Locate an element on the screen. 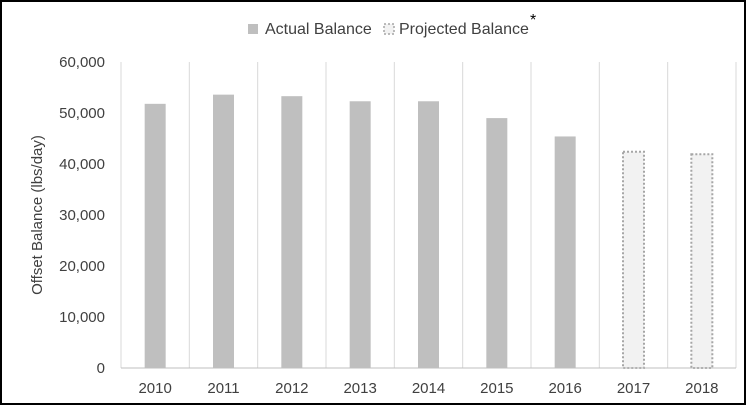 The width and height of the screenshot is (746, 405). x-tick-label: 2010 is located at coordinates (154, 388).